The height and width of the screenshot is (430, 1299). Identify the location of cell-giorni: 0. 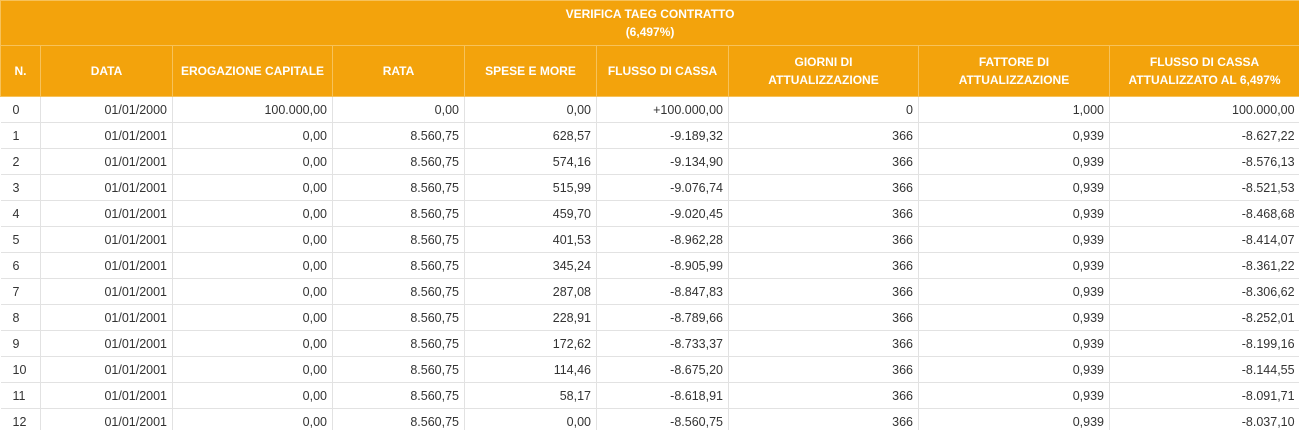
(823, 109).